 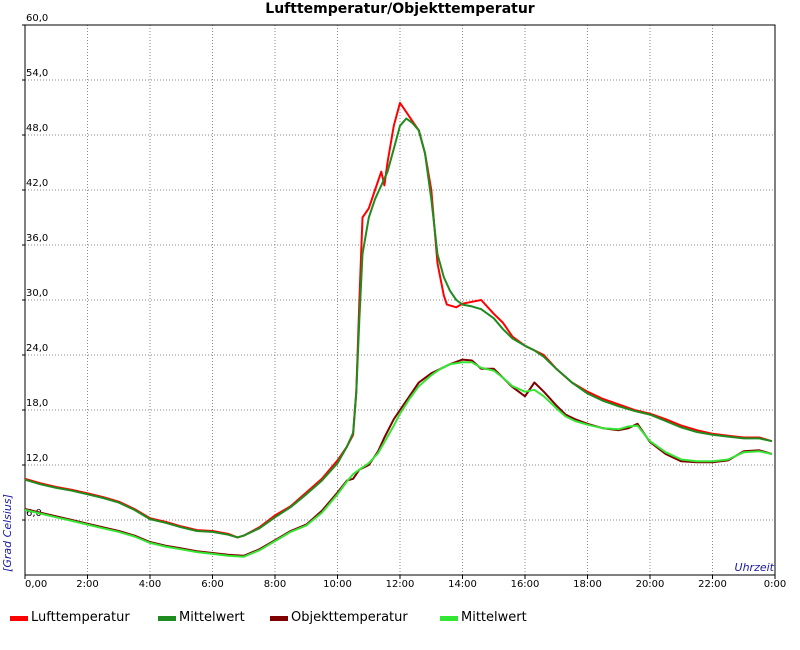 I want to click on y-tick-label: 18,0, so click(x=37, y=403).